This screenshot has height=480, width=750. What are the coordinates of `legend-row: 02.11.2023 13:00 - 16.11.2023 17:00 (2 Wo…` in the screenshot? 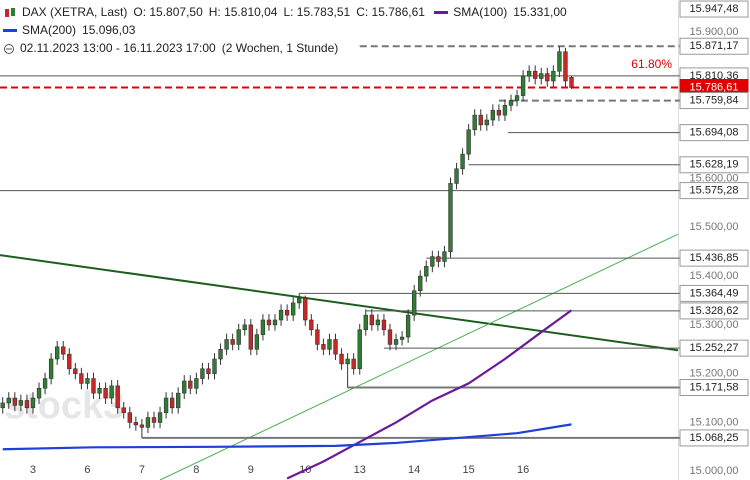 It's located at (288, 48).